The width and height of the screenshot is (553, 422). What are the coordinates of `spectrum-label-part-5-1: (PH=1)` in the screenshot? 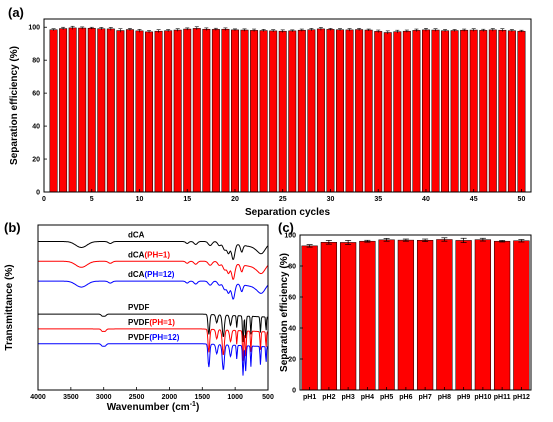 It's located at (162, 322).